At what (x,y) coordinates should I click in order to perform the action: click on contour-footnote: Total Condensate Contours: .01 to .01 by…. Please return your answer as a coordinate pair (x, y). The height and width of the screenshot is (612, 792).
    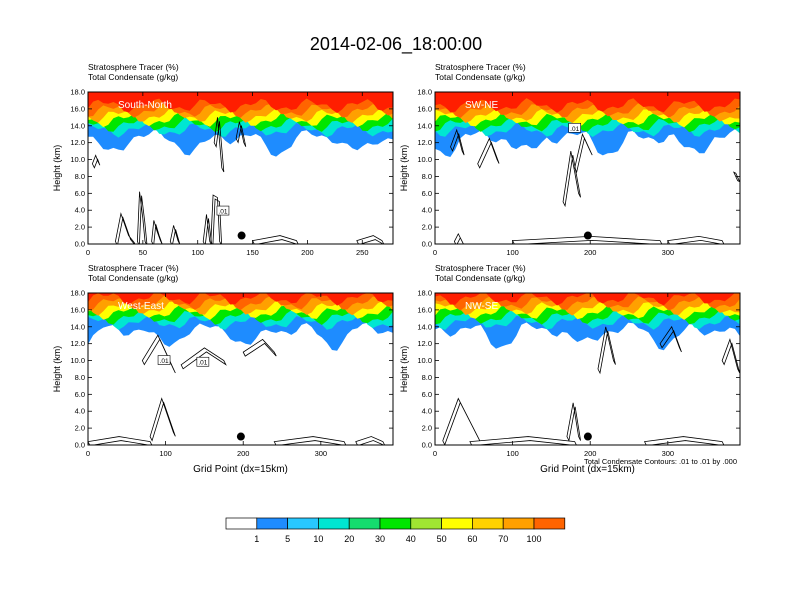
    Looking at the image, I should click on (660, 461).